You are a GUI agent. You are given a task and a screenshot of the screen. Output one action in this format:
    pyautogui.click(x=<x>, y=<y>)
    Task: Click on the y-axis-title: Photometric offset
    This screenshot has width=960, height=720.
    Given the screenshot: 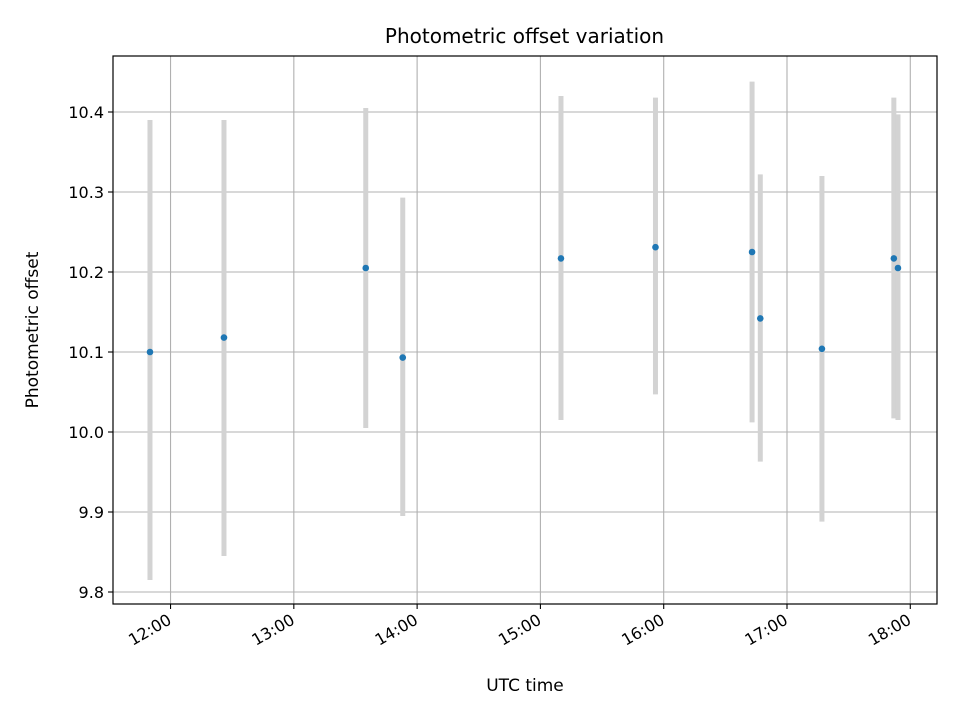 What is the action you would take?
    pyautogui.click(x=33, y=329)
    